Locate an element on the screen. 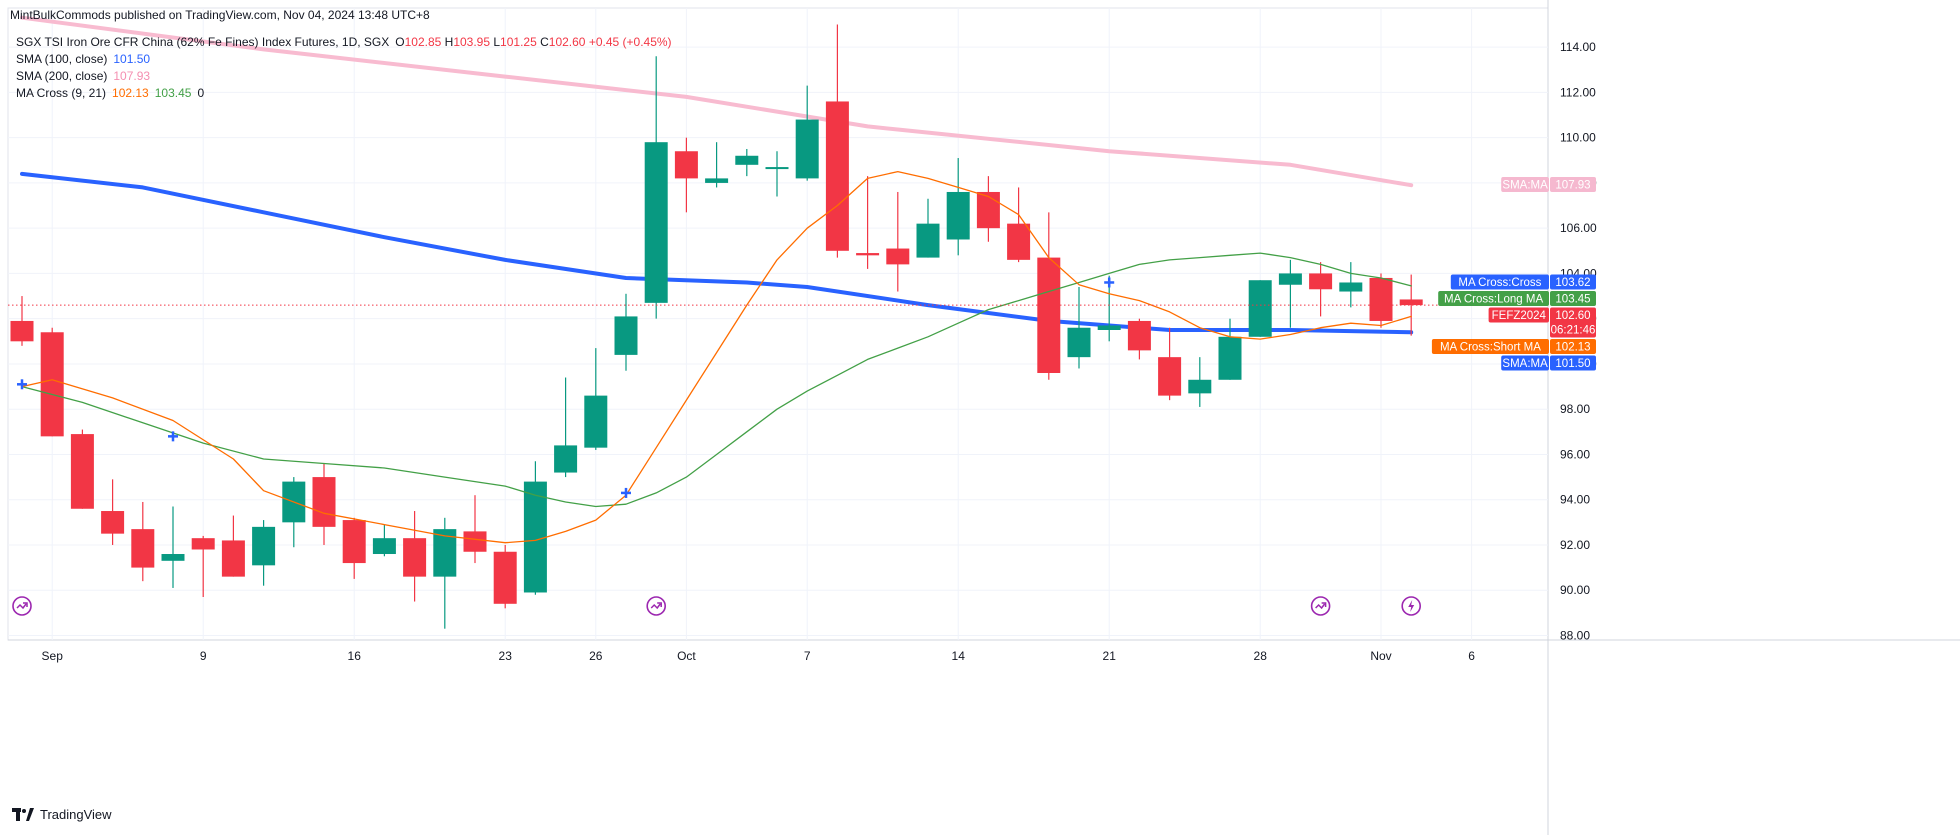 The width and height of the screenshot is (1960, 835). price-tag: 103.45 MA Cross:Long MA is located at coordinates (1517, 299).